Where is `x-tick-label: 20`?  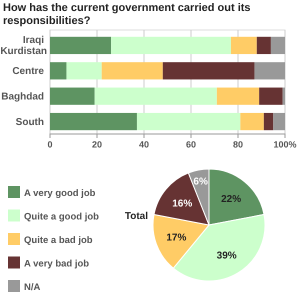
x-tick-label: 20 is located at coordinates (97, 144).